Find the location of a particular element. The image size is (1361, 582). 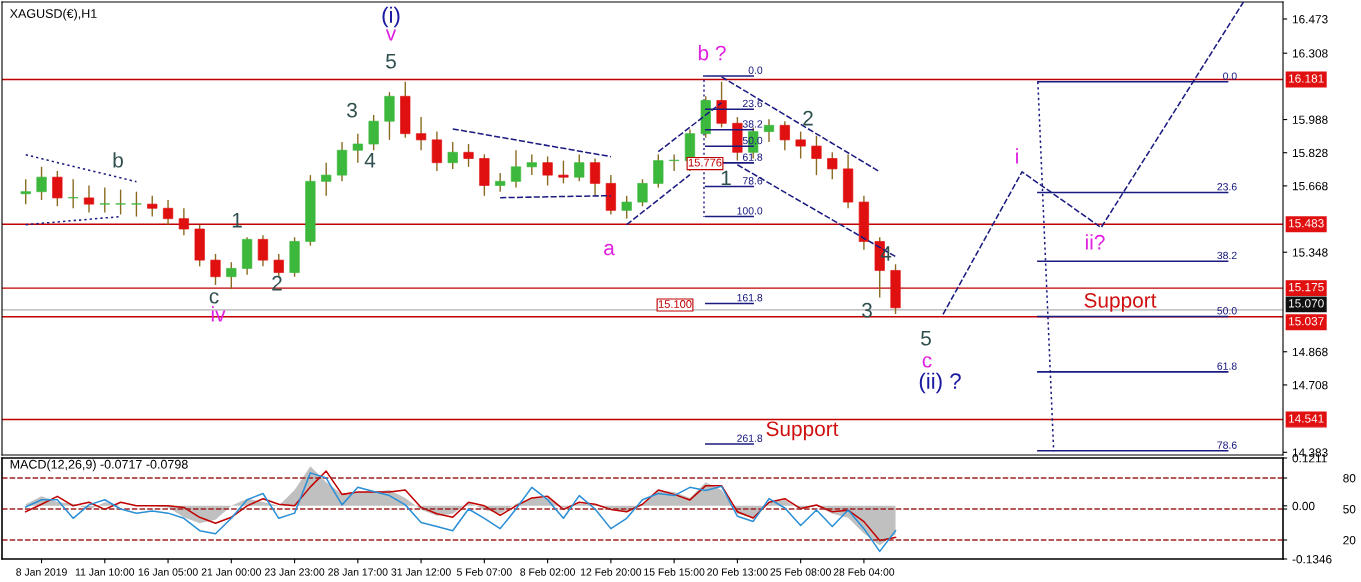

y-tick-label: 14.708 is located at coordinates (1310, 385).